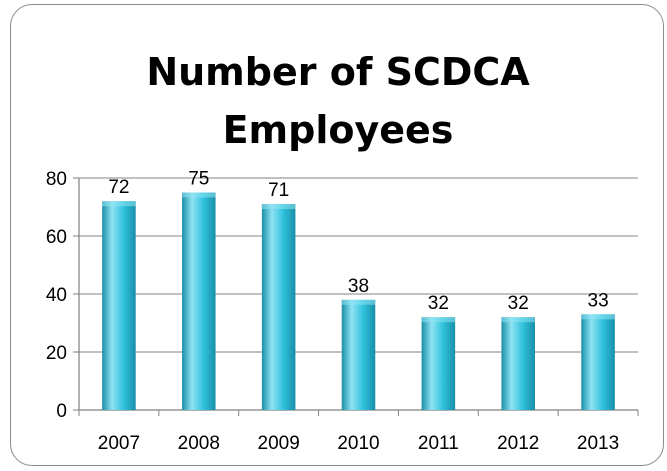 Image resolution: width=667 pixels, height=471 pixels. Describe the element at coordinates (56, 295) in the screenshot. I see `y-tick-label: 40` at that location.